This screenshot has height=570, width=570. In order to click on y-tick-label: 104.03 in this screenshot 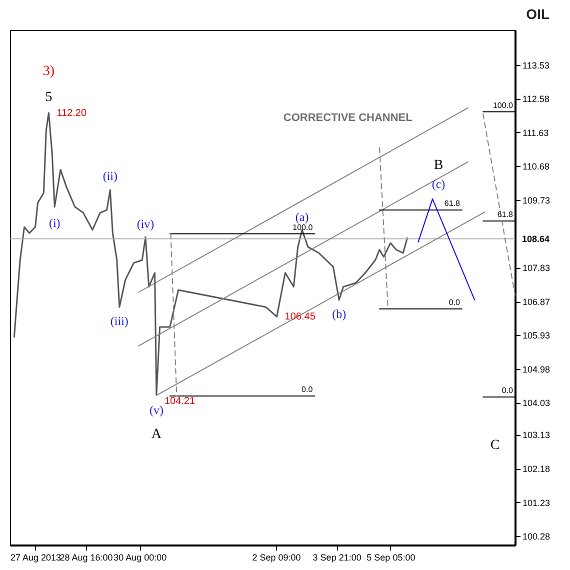, I will do `click(536, 403)`.